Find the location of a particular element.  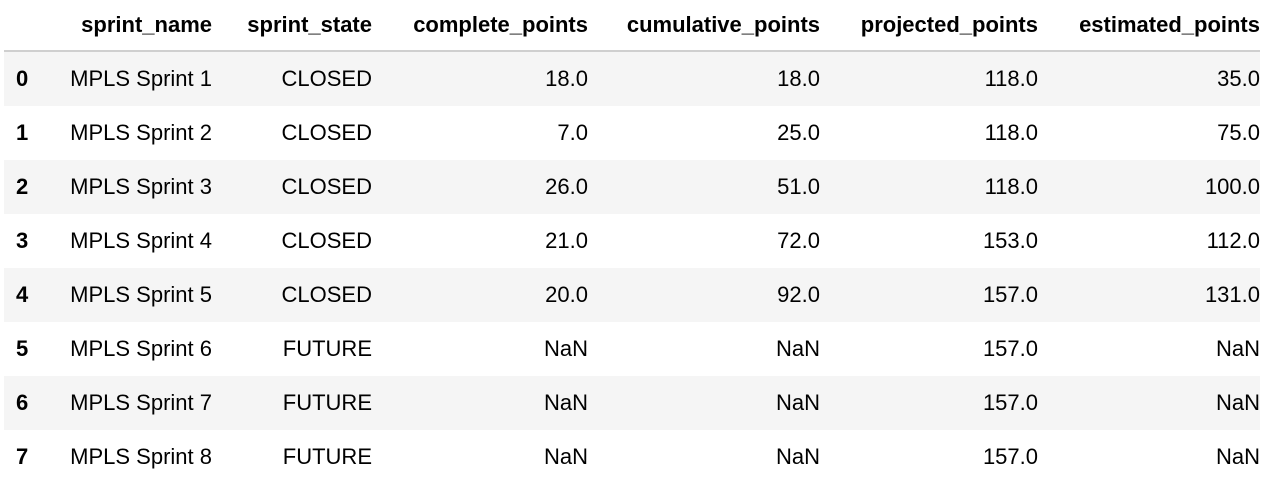

cell-complete-points: 21.0 is located at coordinates (566, 240).